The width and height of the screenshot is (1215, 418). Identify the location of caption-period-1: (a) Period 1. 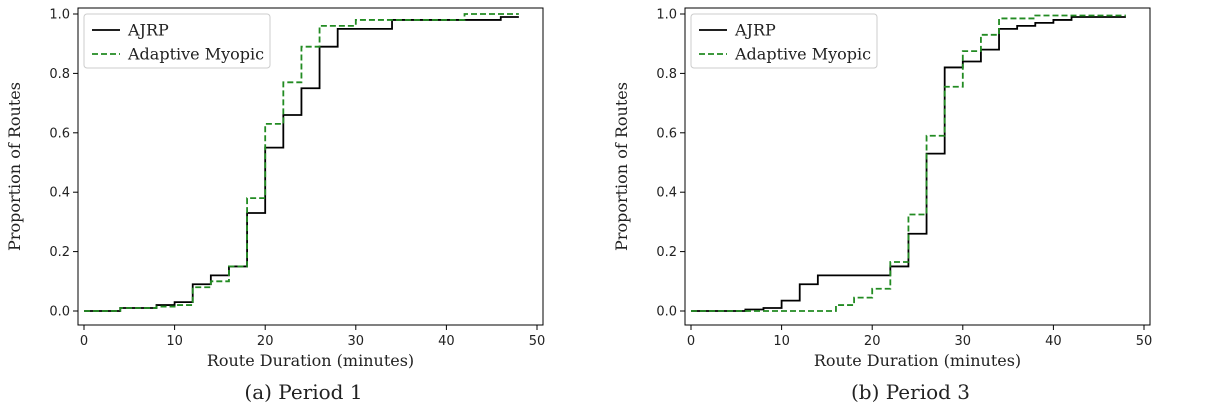
(303, 392).